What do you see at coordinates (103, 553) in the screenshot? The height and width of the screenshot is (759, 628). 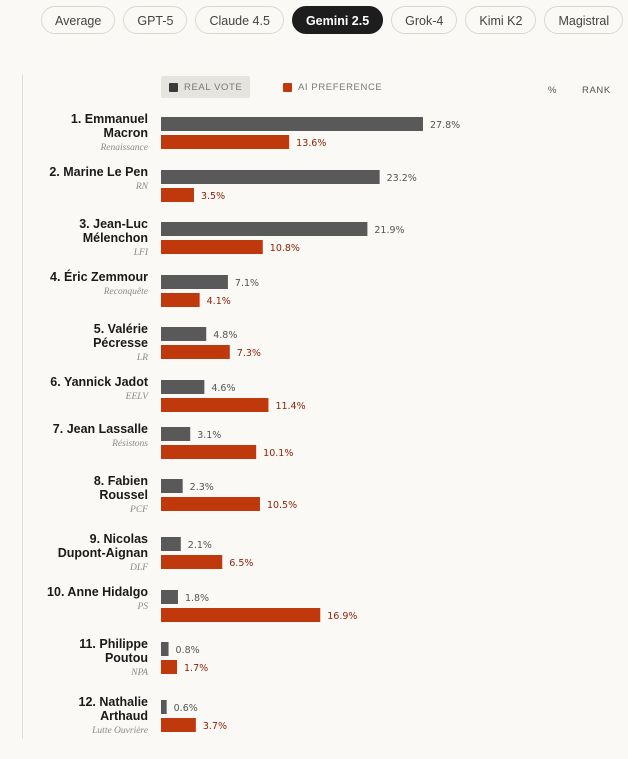 I see `candidate-name: Dupont-Aignan` at bounding box center [103, 553].